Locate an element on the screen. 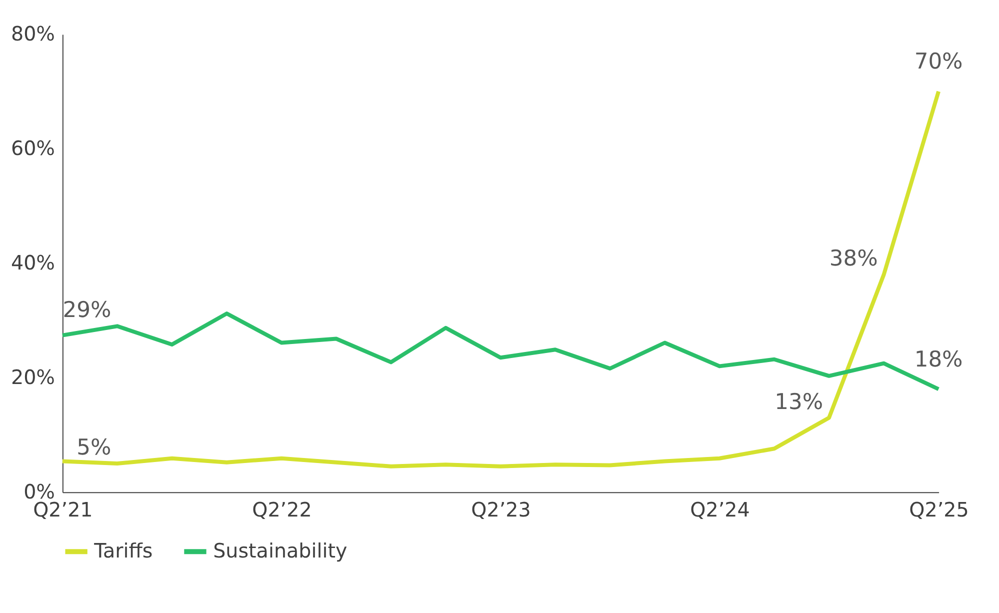 Image resolution: width=999 pixels, height=613 pixels. y-tick-label: 60% is located at coordinates (33, 148).